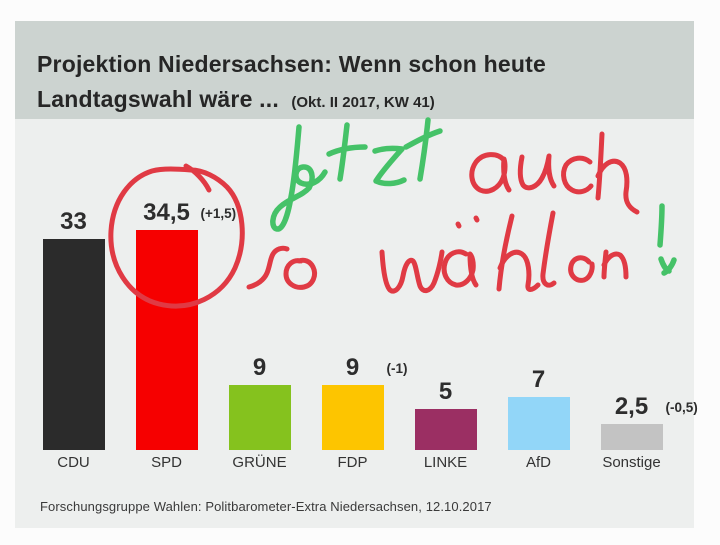 The image size is (720, 545). I want to click on bar-group-LINKE: 5 LINKE, so click(445, 427).